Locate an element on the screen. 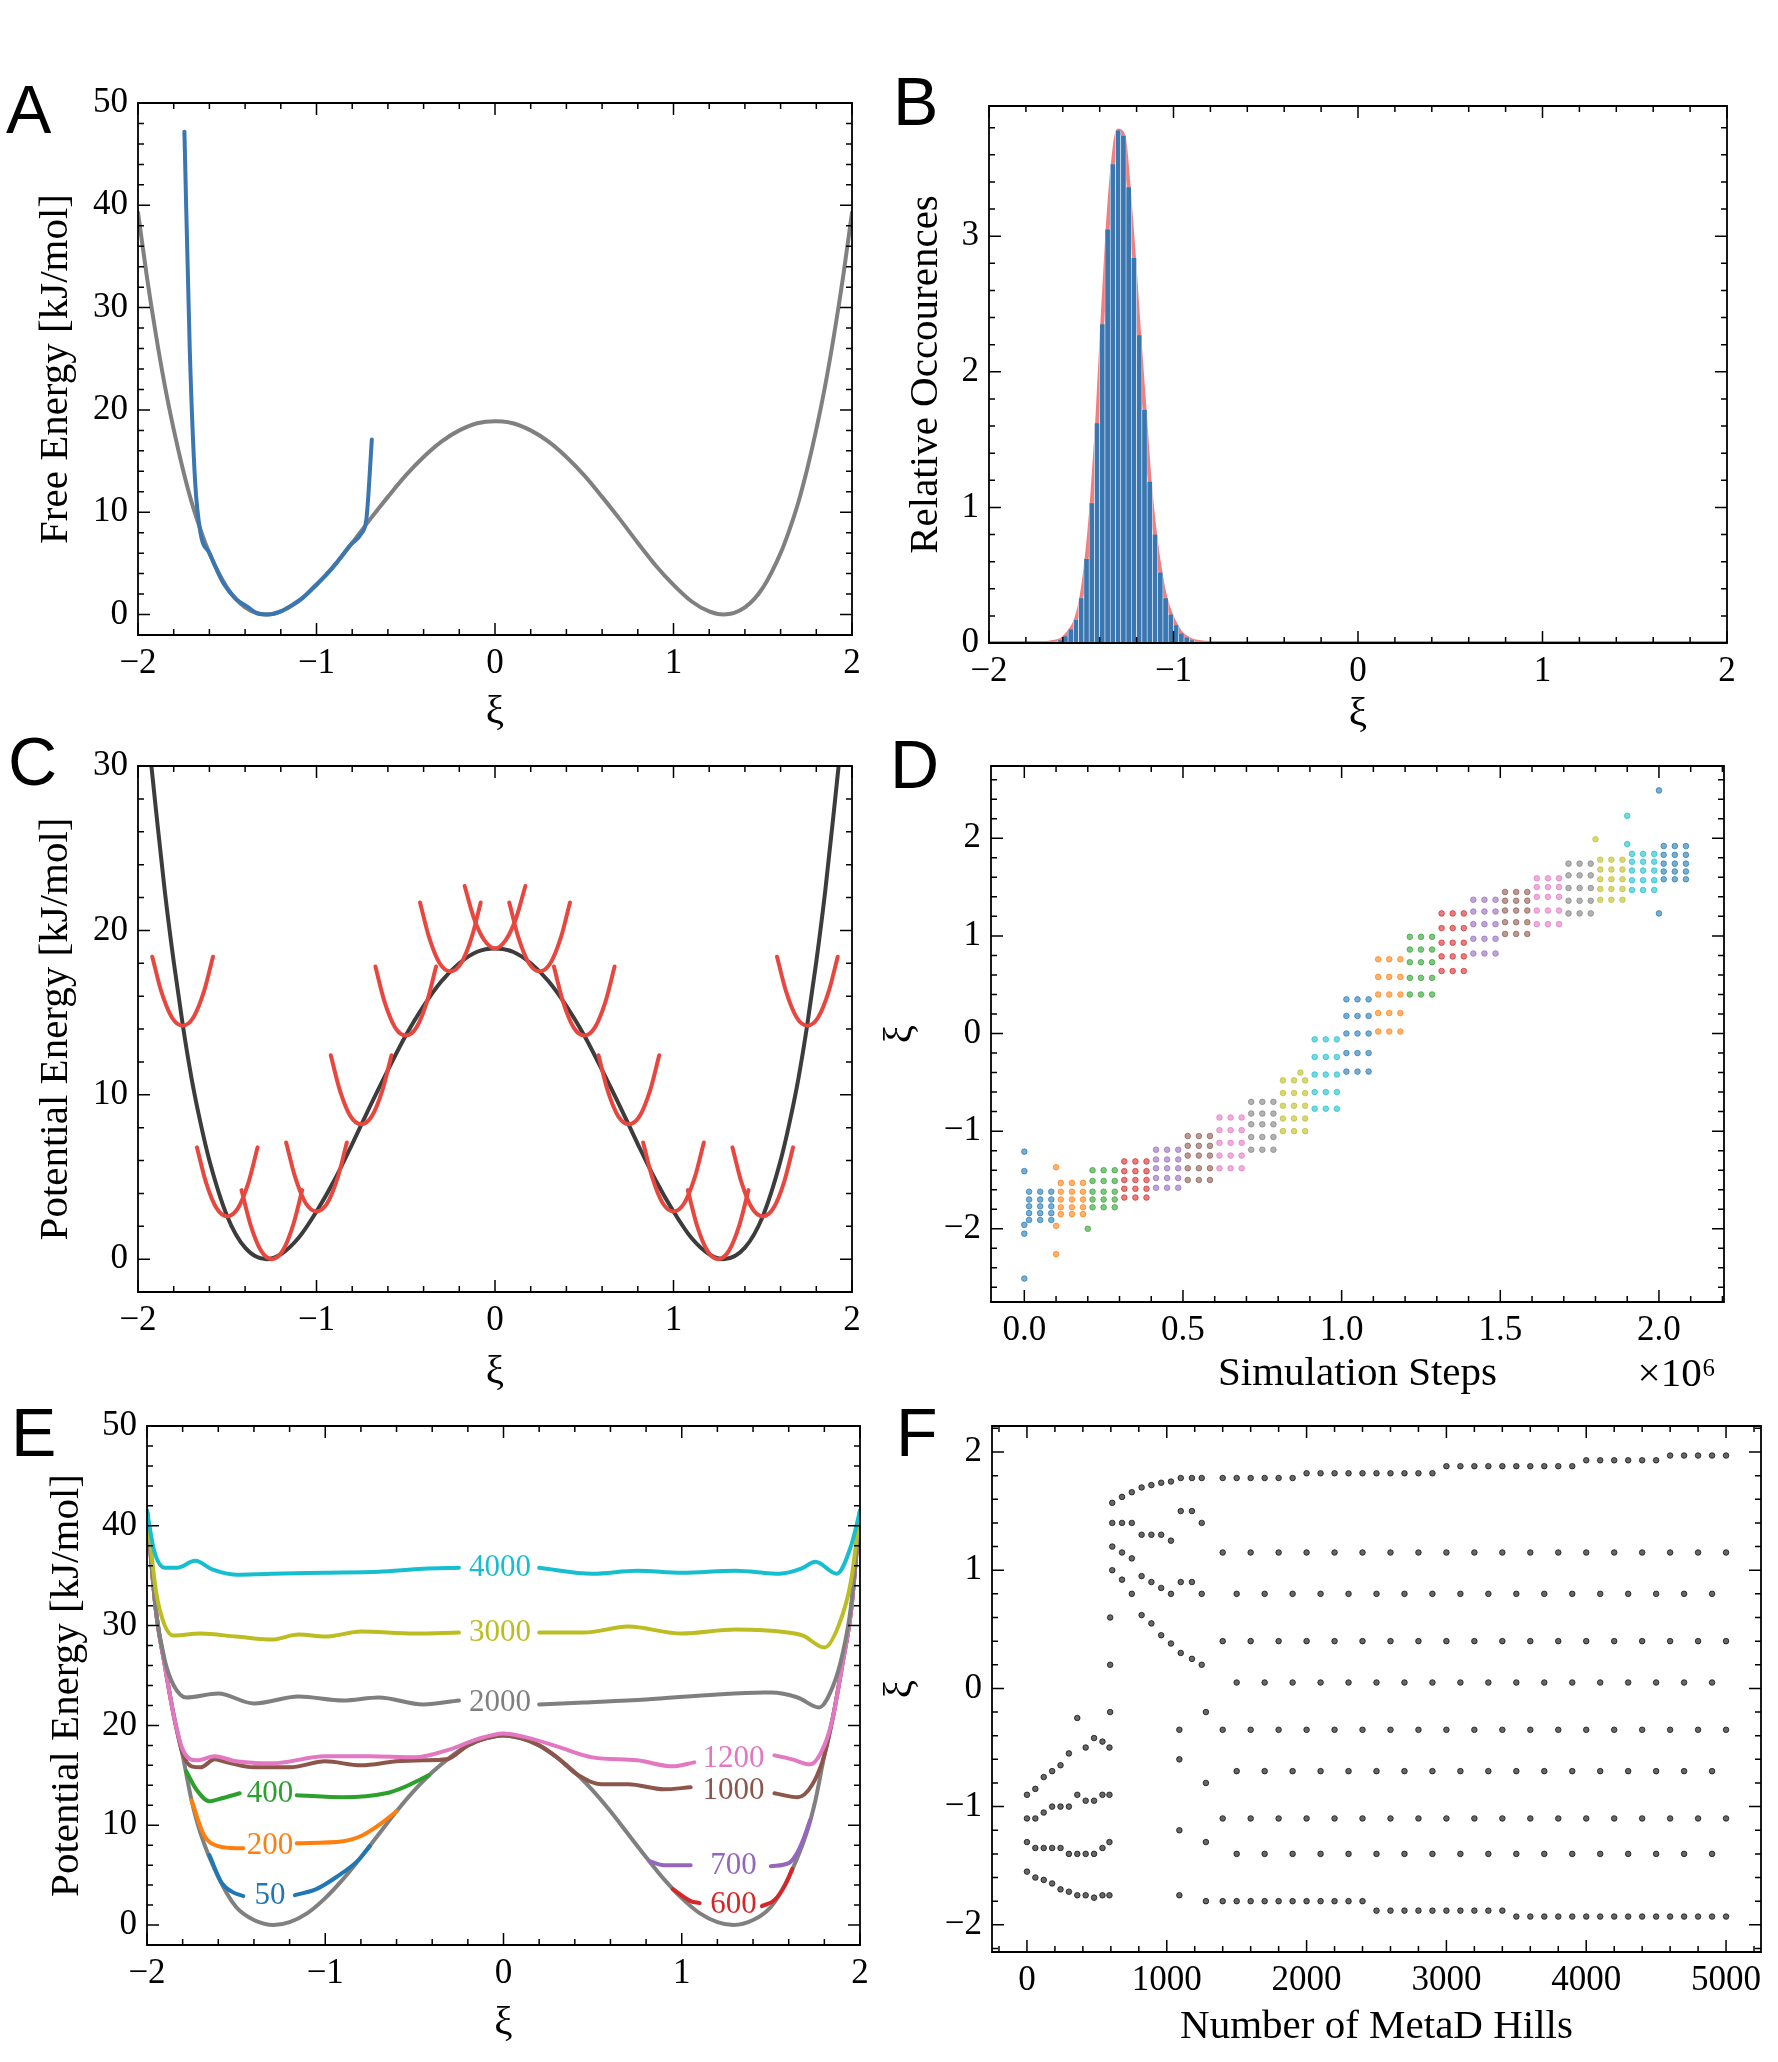  chart-title: F is located at coordinates (917, 1432).